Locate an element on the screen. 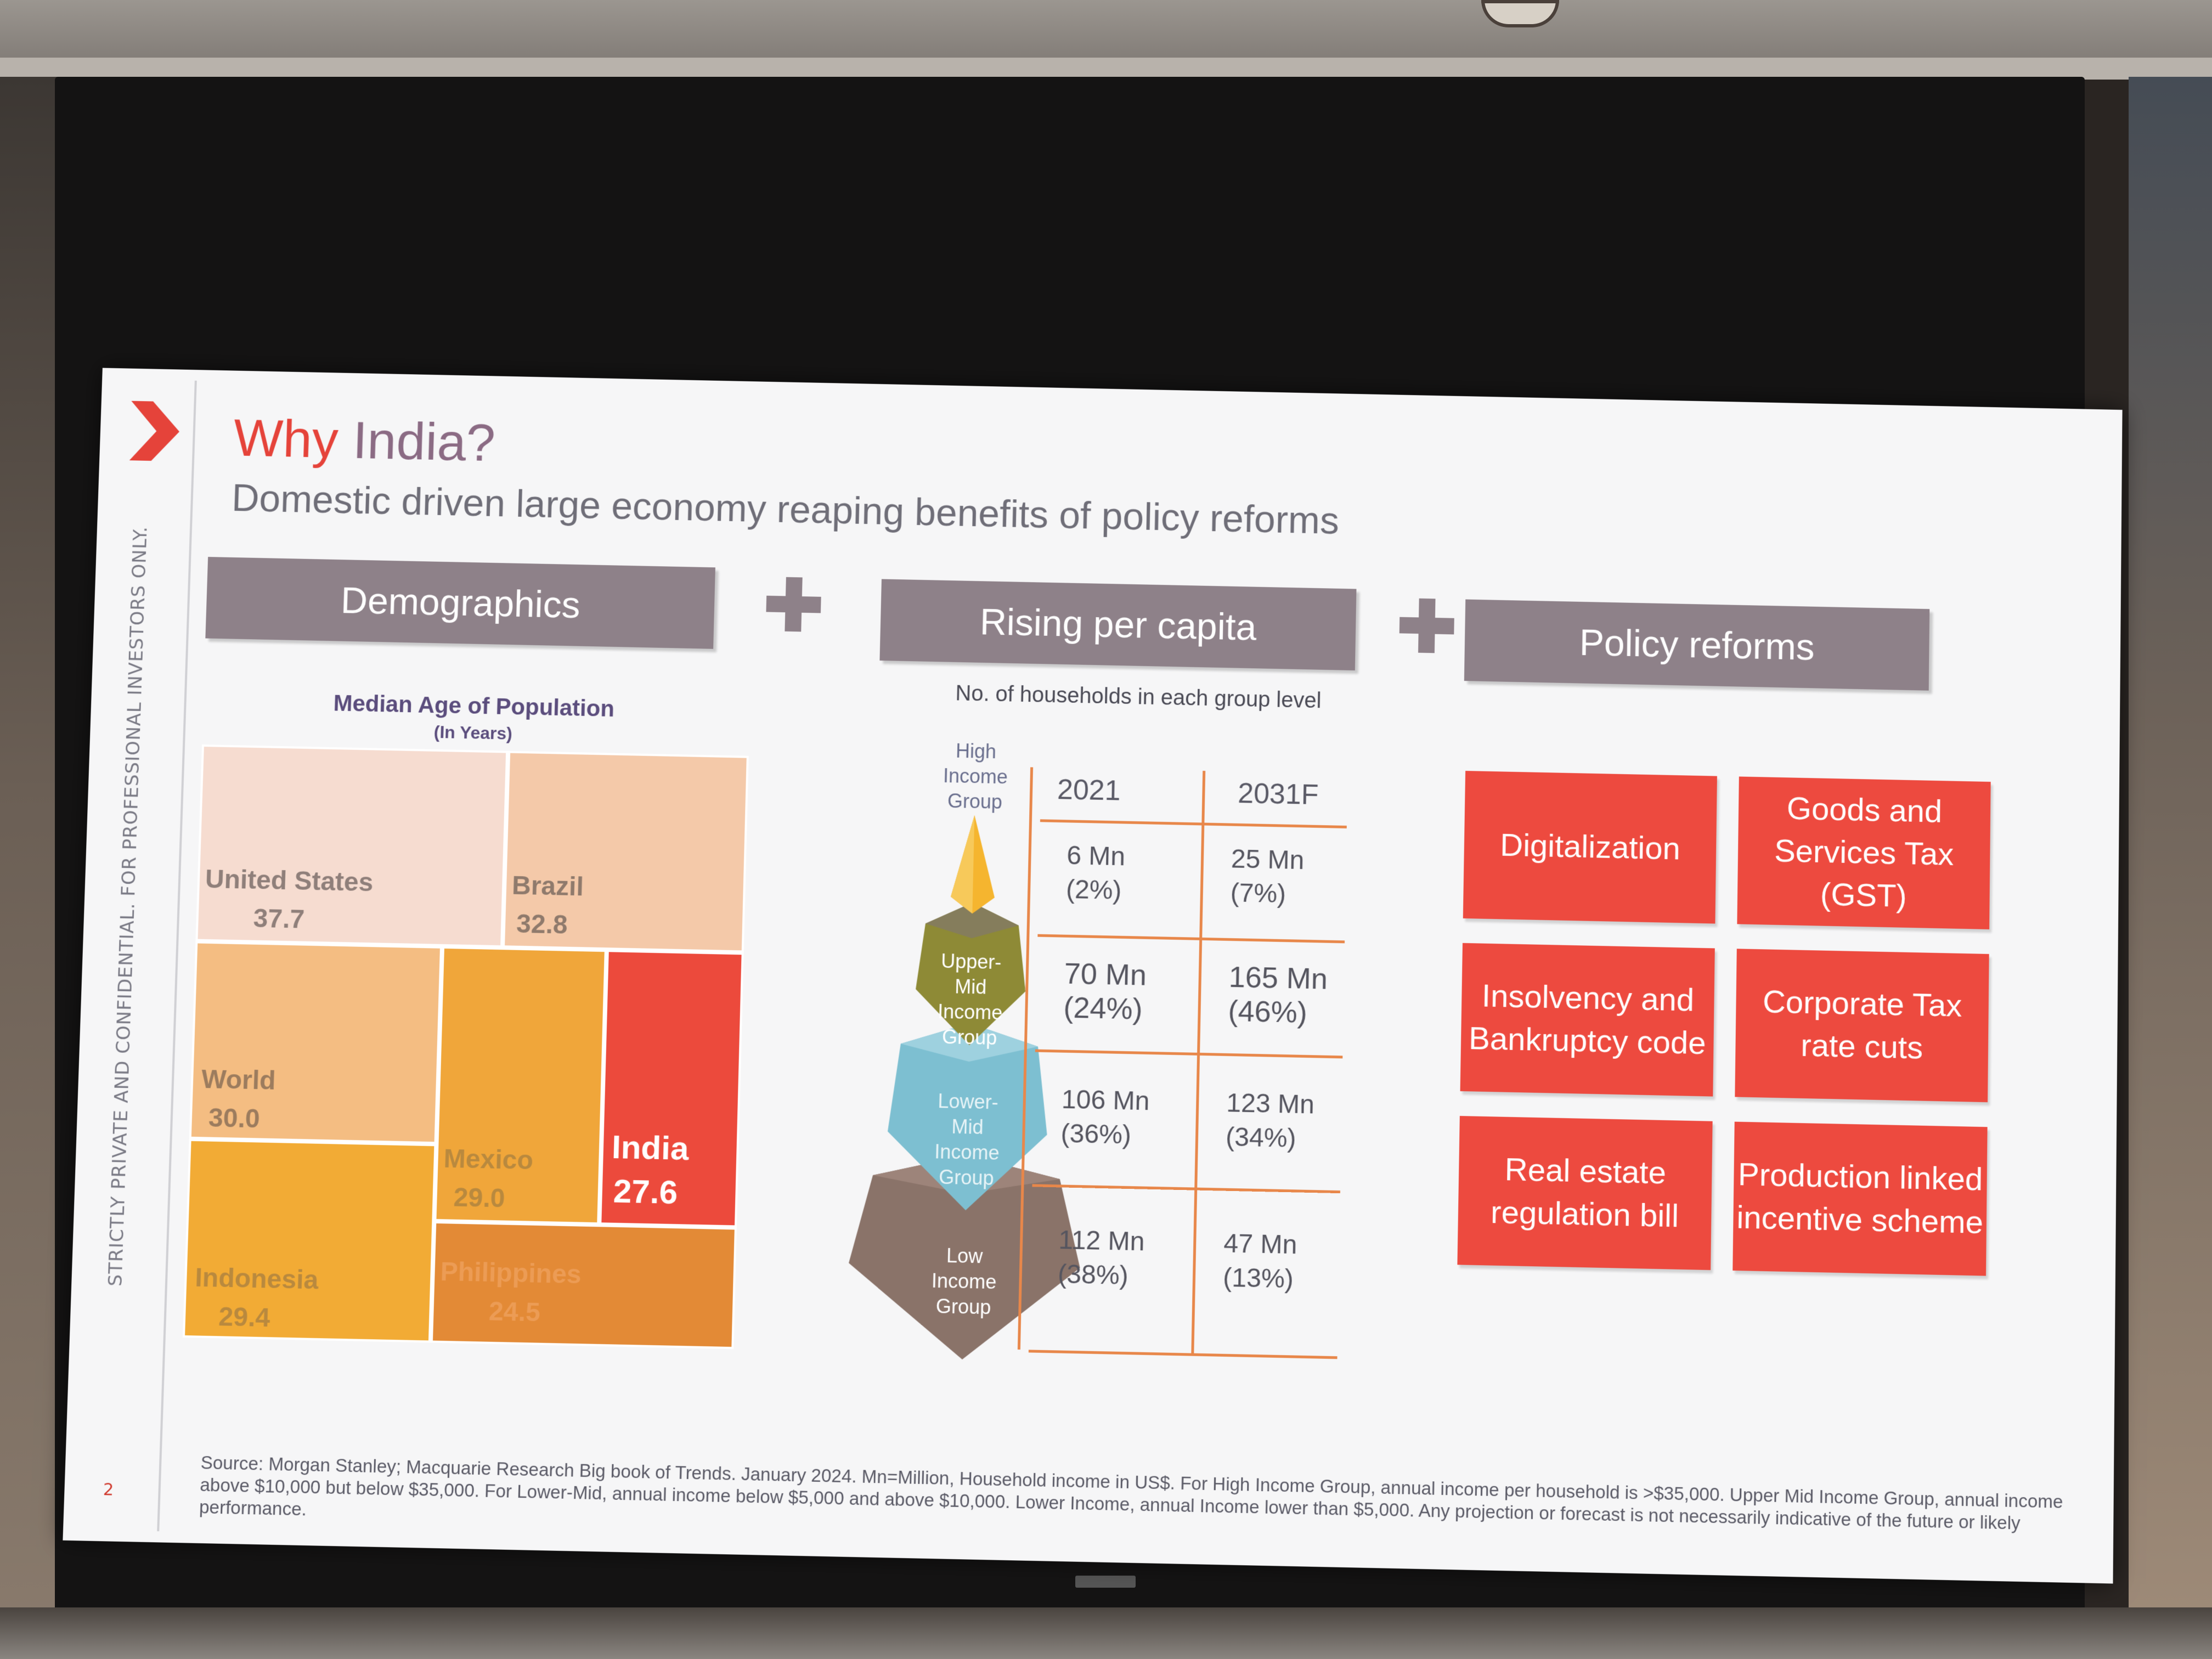 The width and height of the screenshot is (2212, 1659). tile-india: India 27.6 is located at coordinates (672, 1089).